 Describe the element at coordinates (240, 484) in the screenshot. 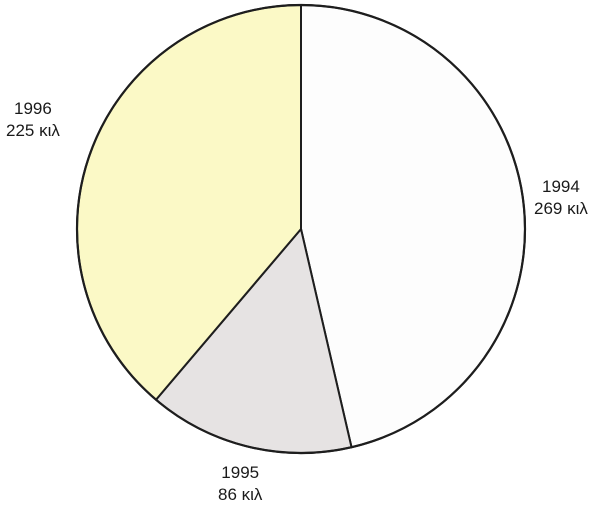

I see `slice-label-1995: 1995 86 κιλ` at that location.